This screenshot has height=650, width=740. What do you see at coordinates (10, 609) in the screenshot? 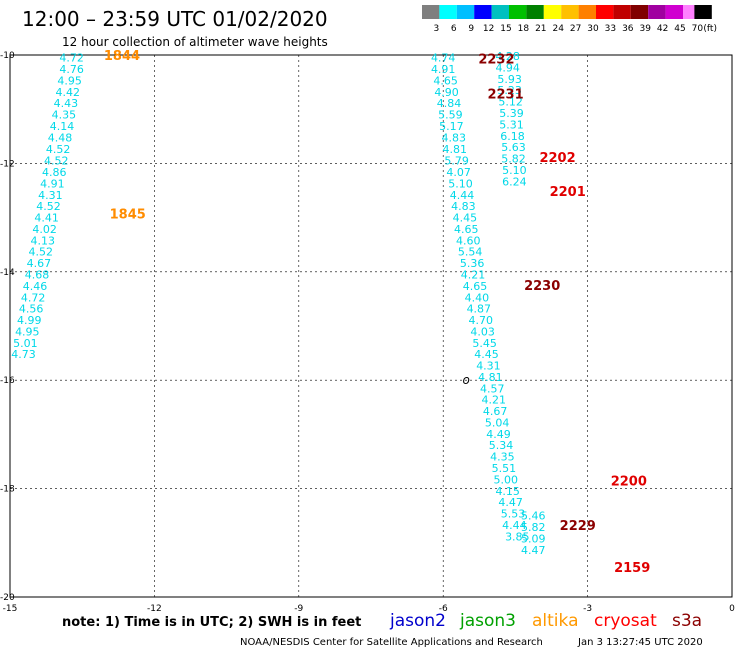
I see `x-tick-label: -15` at bounding box center [10, 609].